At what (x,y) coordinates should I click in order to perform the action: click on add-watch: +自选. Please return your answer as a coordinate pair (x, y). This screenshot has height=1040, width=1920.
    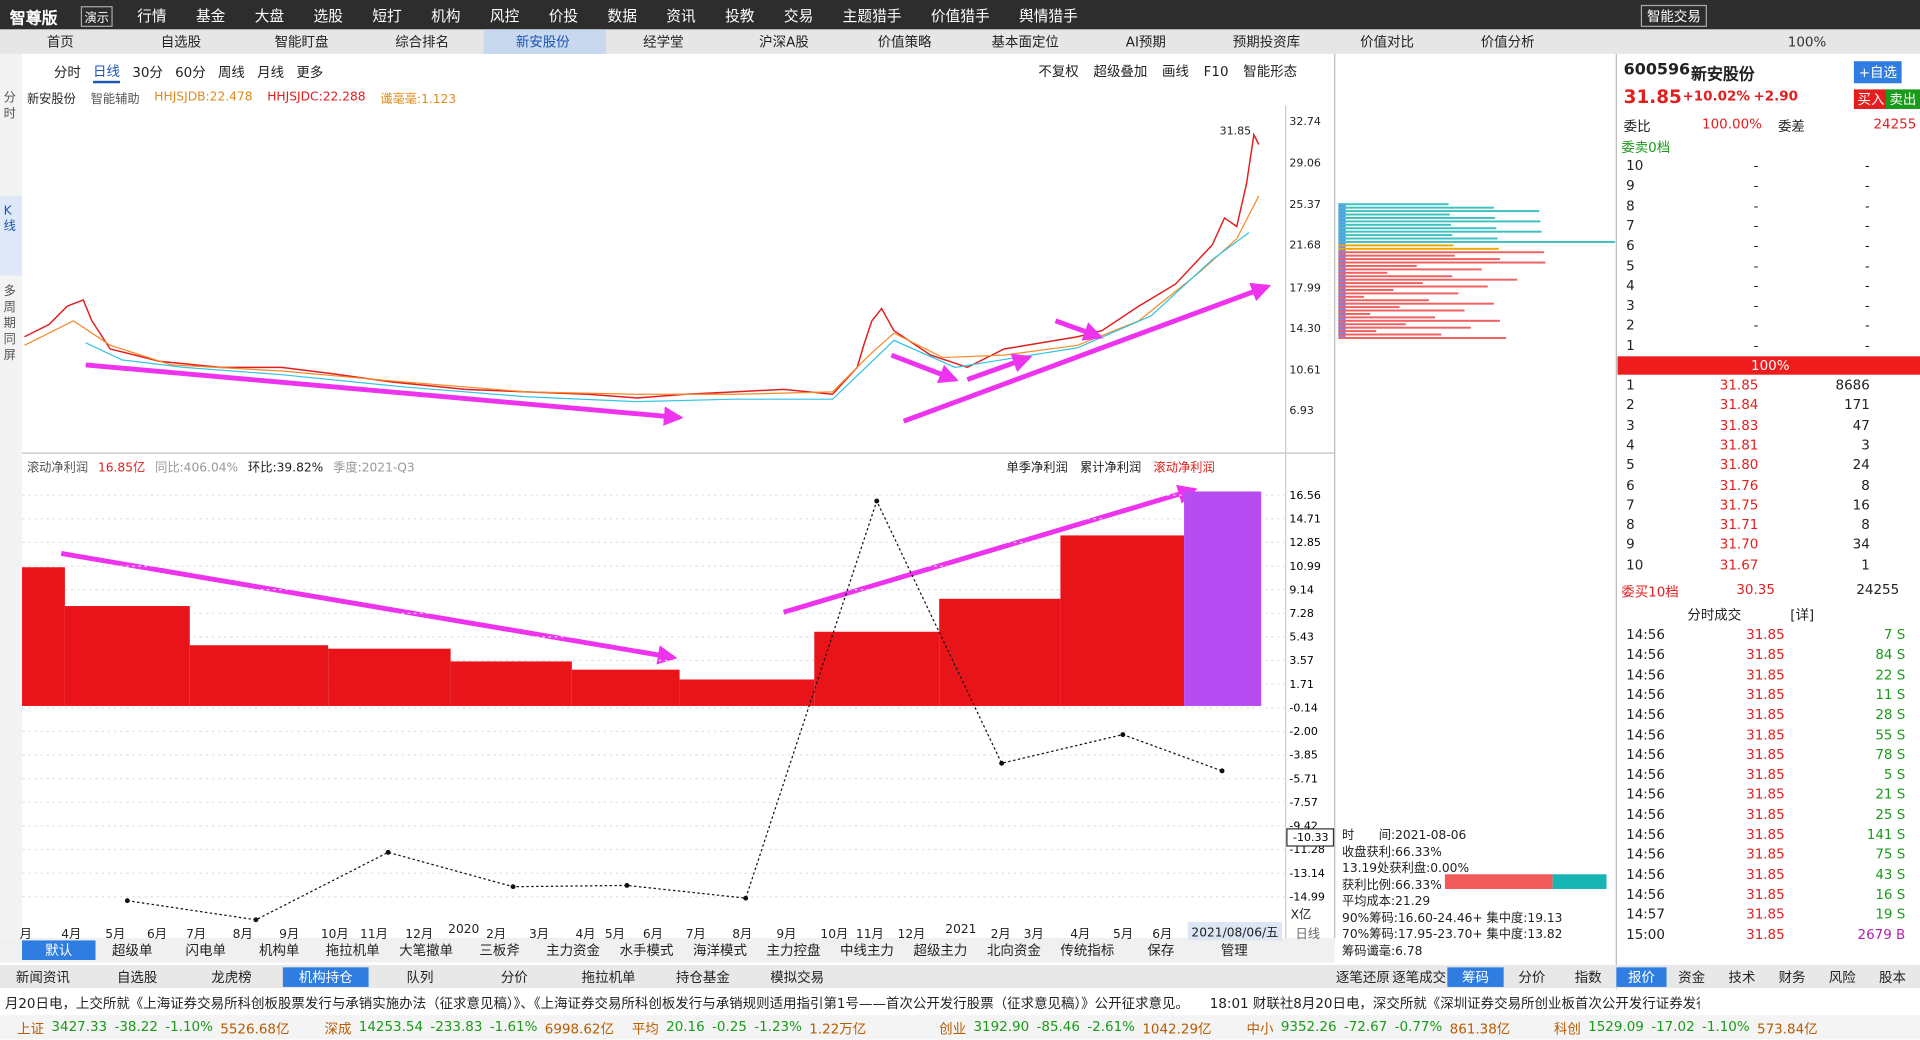
    Looking at the image, I should click on (1877, 72).